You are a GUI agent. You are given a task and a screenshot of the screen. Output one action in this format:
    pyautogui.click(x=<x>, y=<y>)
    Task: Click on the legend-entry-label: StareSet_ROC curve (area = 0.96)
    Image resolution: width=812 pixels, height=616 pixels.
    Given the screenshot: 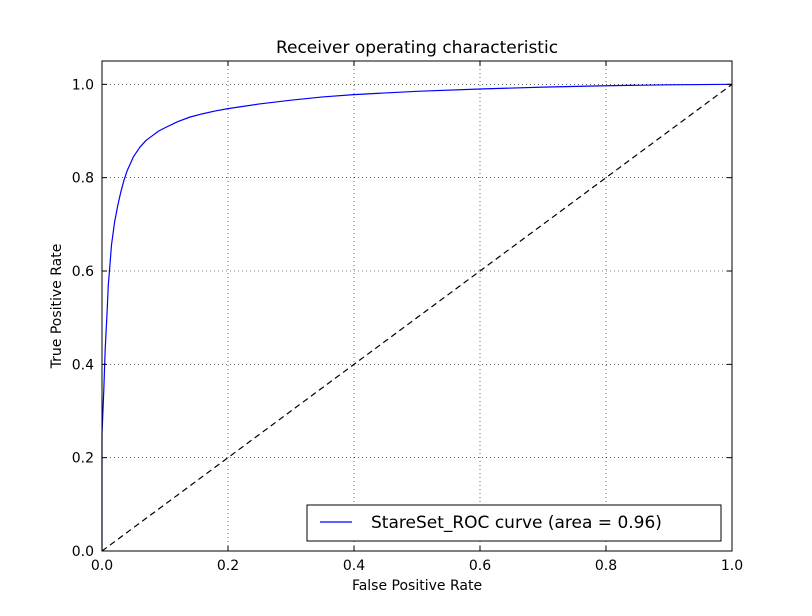 What is the action you would take?
    pyautogui.click(x=516, y=523)
    